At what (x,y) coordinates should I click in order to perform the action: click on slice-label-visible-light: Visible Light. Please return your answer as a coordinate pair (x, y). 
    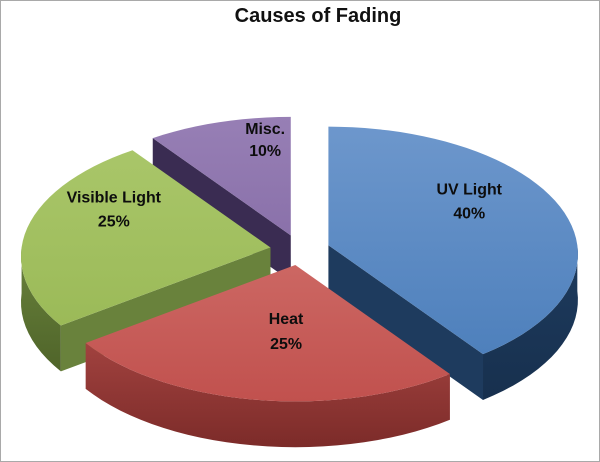
    Looking at the image, I should click on (114, 198).